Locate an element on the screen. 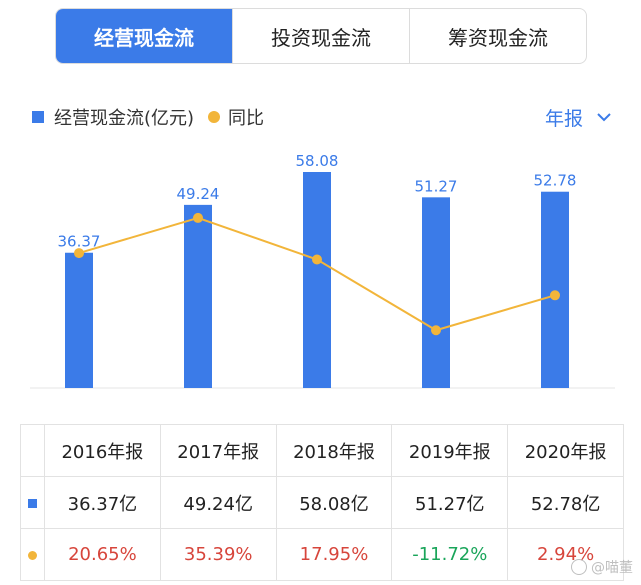 The image size is (641, 585). bar-marker-icon is located at coordinates (32, 503).